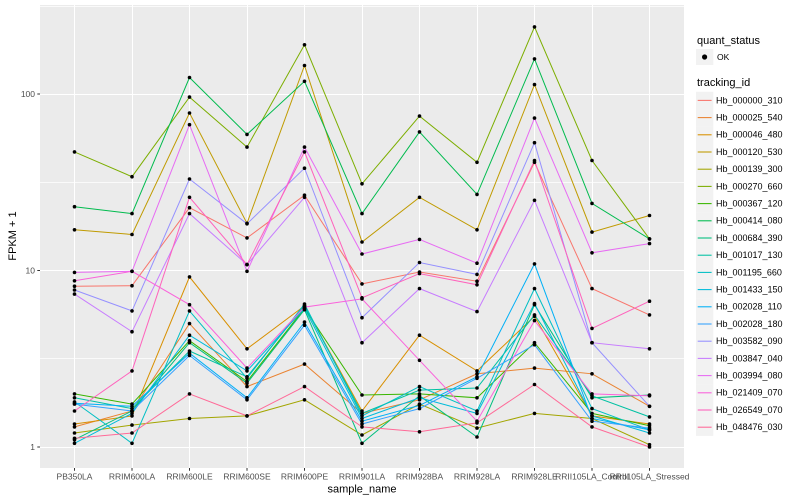 This screenshot has width=800, height=500. I want to click on svg-text: PB350LA, so click(75, 476).